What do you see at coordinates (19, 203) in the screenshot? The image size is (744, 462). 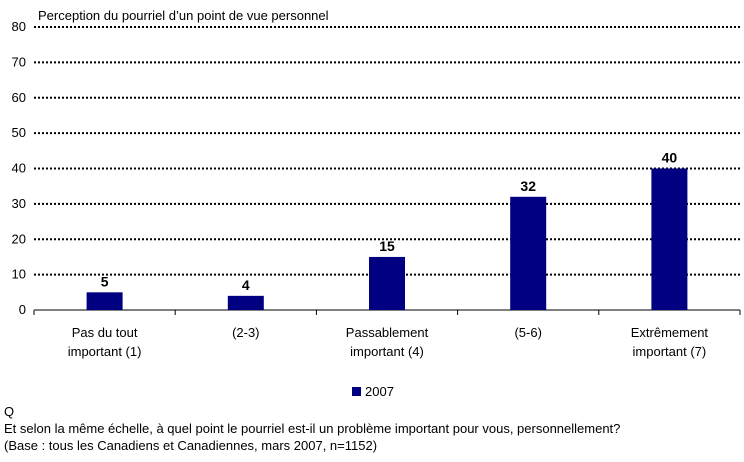 I see `y-tick-label-30: 30` at bounding box center [19, 203].